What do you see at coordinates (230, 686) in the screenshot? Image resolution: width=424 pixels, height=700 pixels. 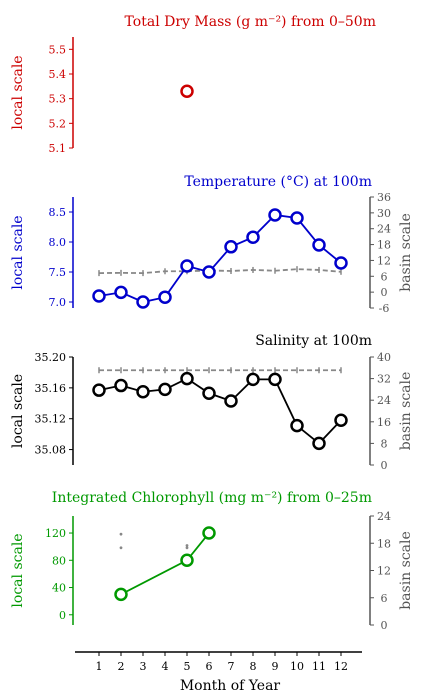 I see `x-axis-label: Month of Year` at bounding box center [230, 686].